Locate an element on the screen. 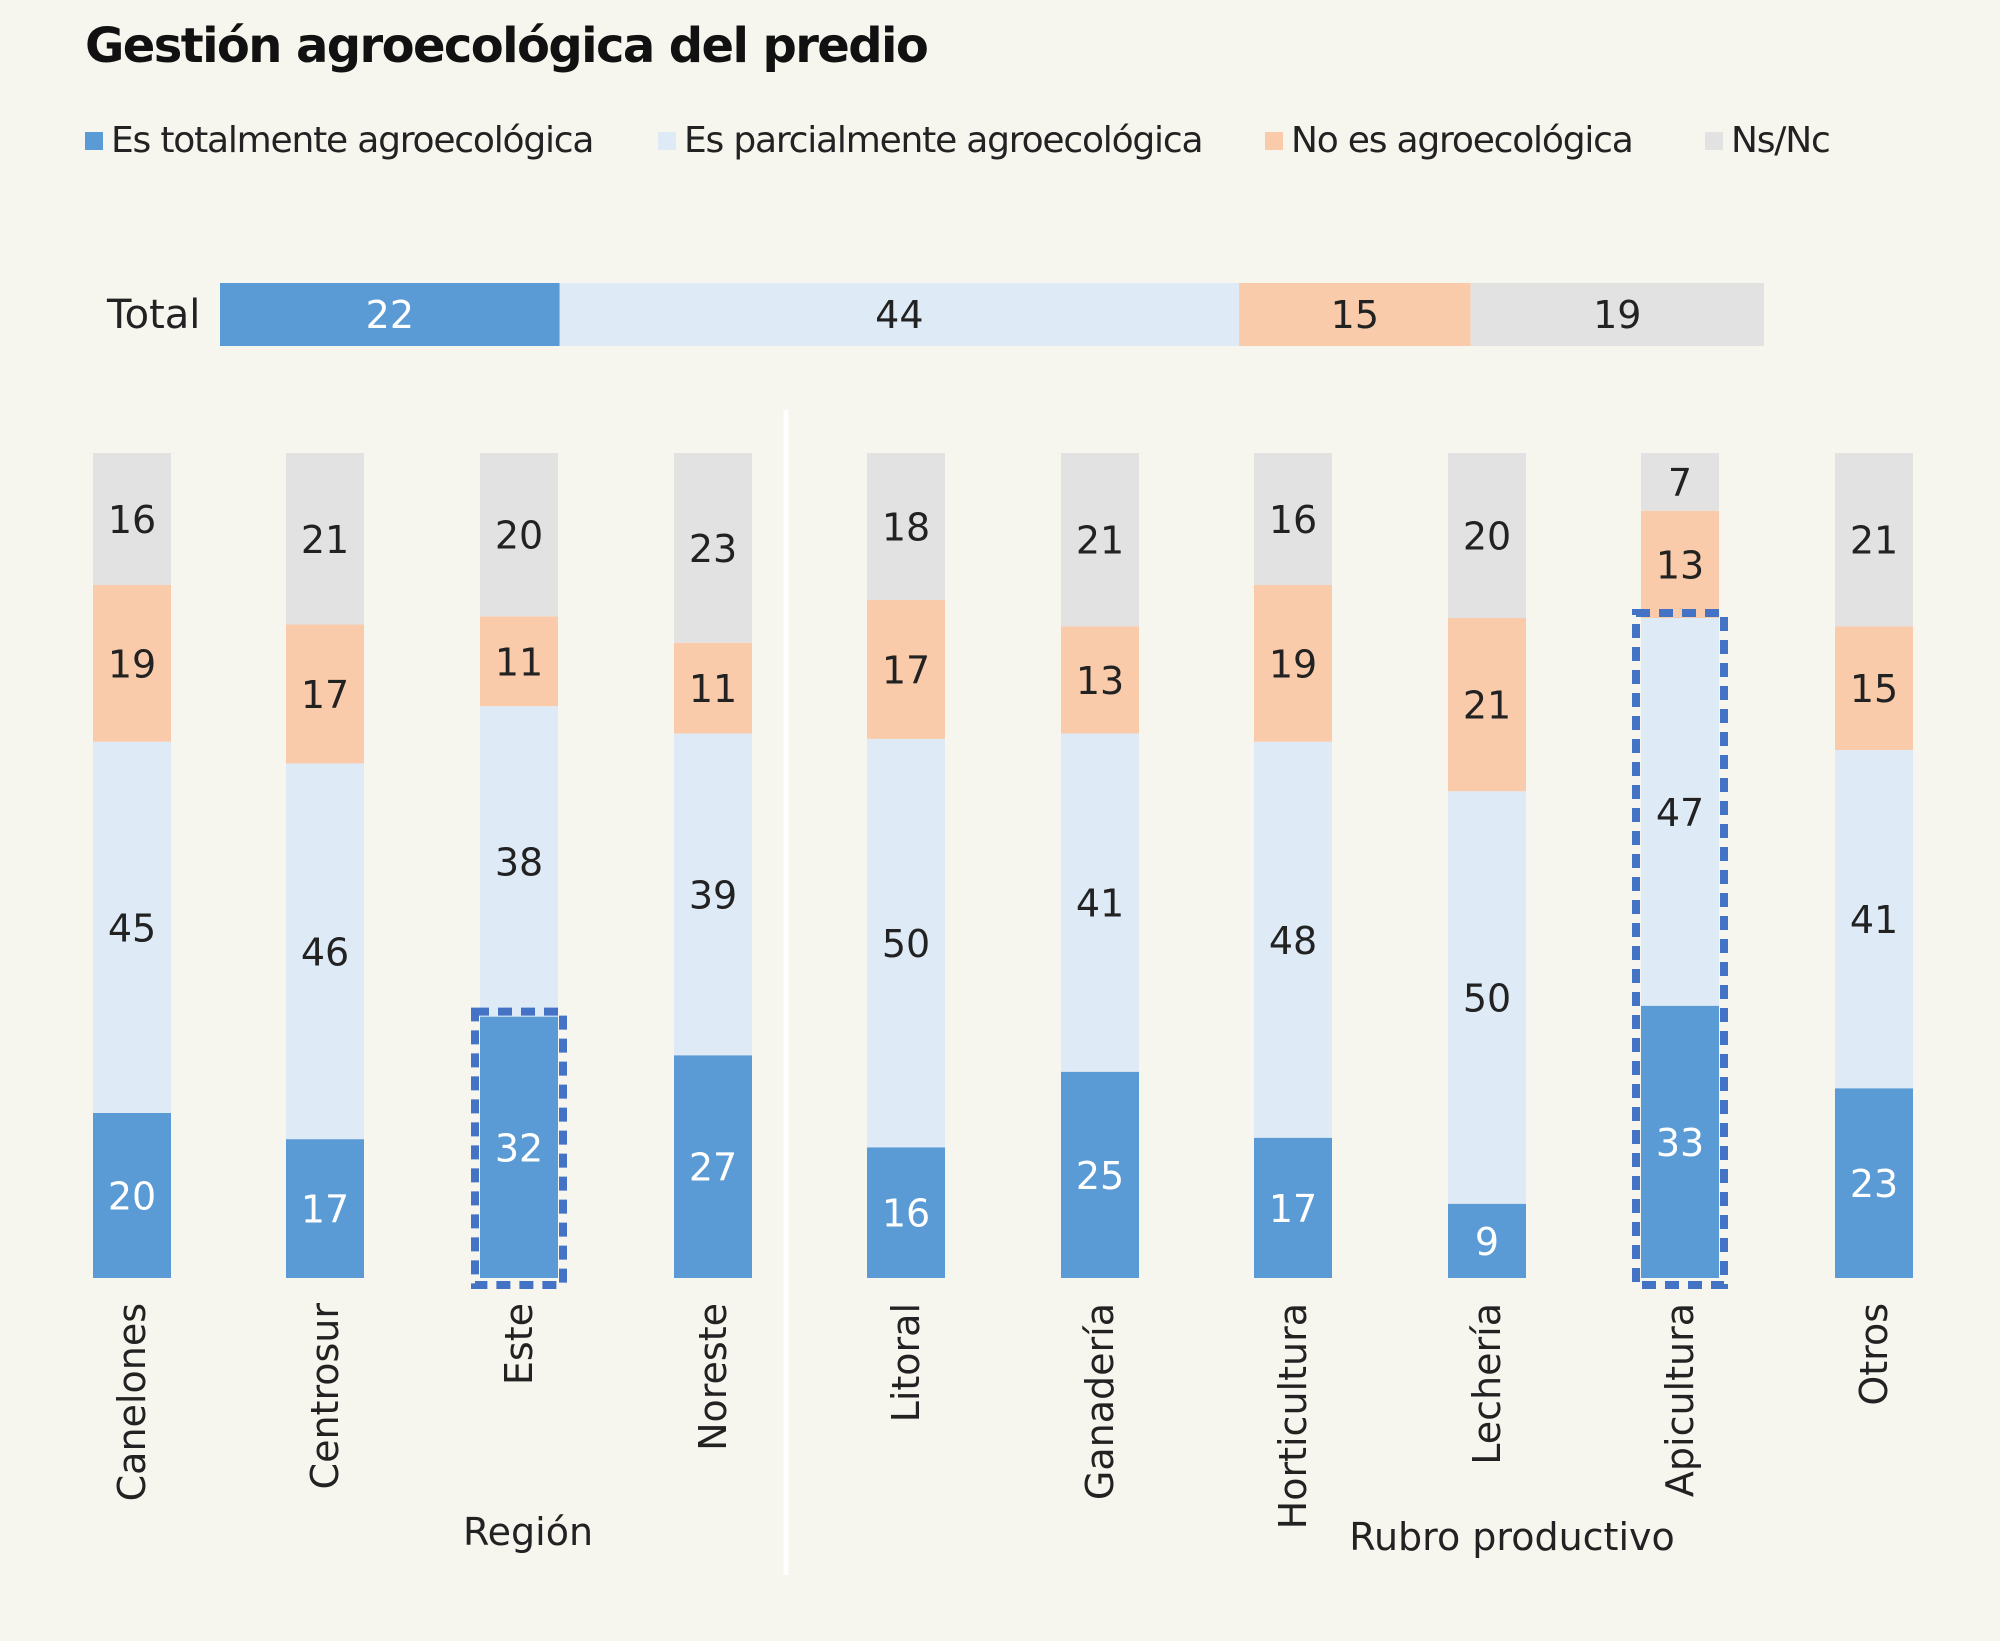  legend-item-nsnc: Ns/Nc is located at coordinates (1768, 140).